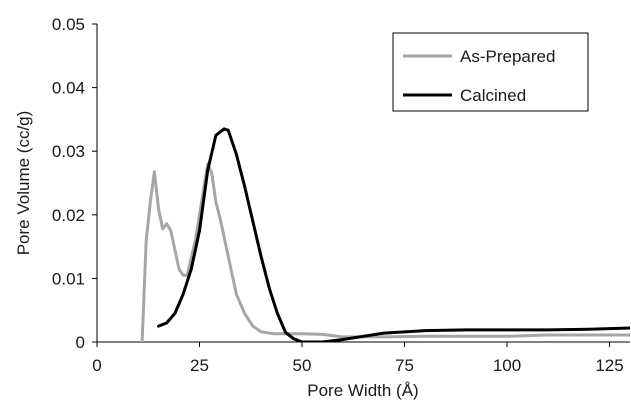  What do you see at coordinates (68, 278) in the screenshot?
I see `y-tick-label: 0.01` at bounding box center [68, 278].